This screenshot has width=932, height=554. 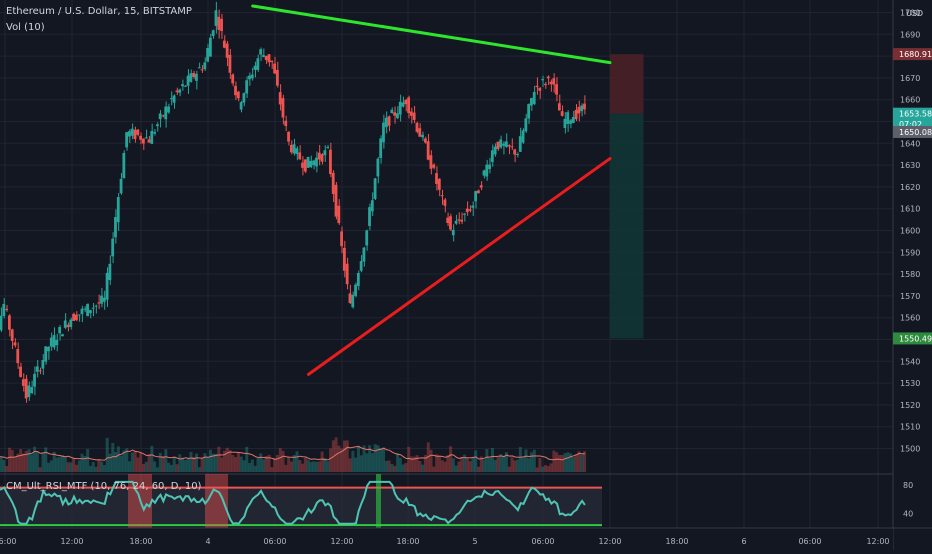 I want to click on price-tick-label: 1500, so click(x=910, y=449).